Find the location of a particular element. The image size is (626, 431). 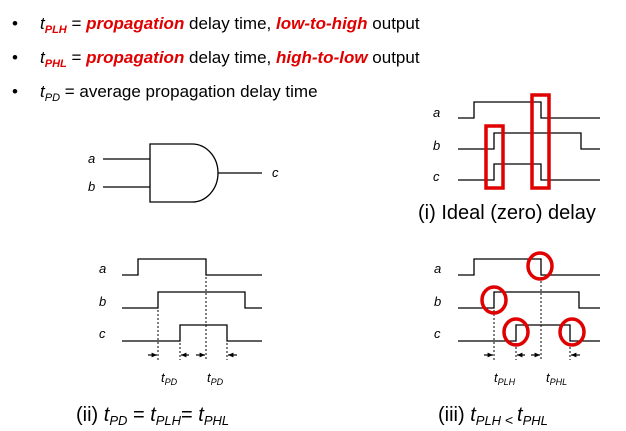

gate-label-c: c is located at coordinates (275, 172).